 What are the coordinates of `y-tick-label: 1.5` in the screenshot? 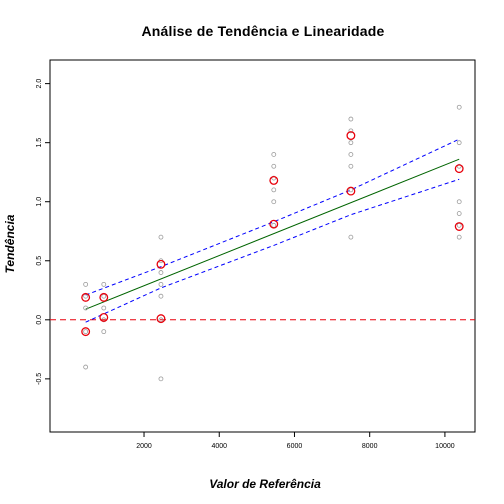 It's located at (39, 143).